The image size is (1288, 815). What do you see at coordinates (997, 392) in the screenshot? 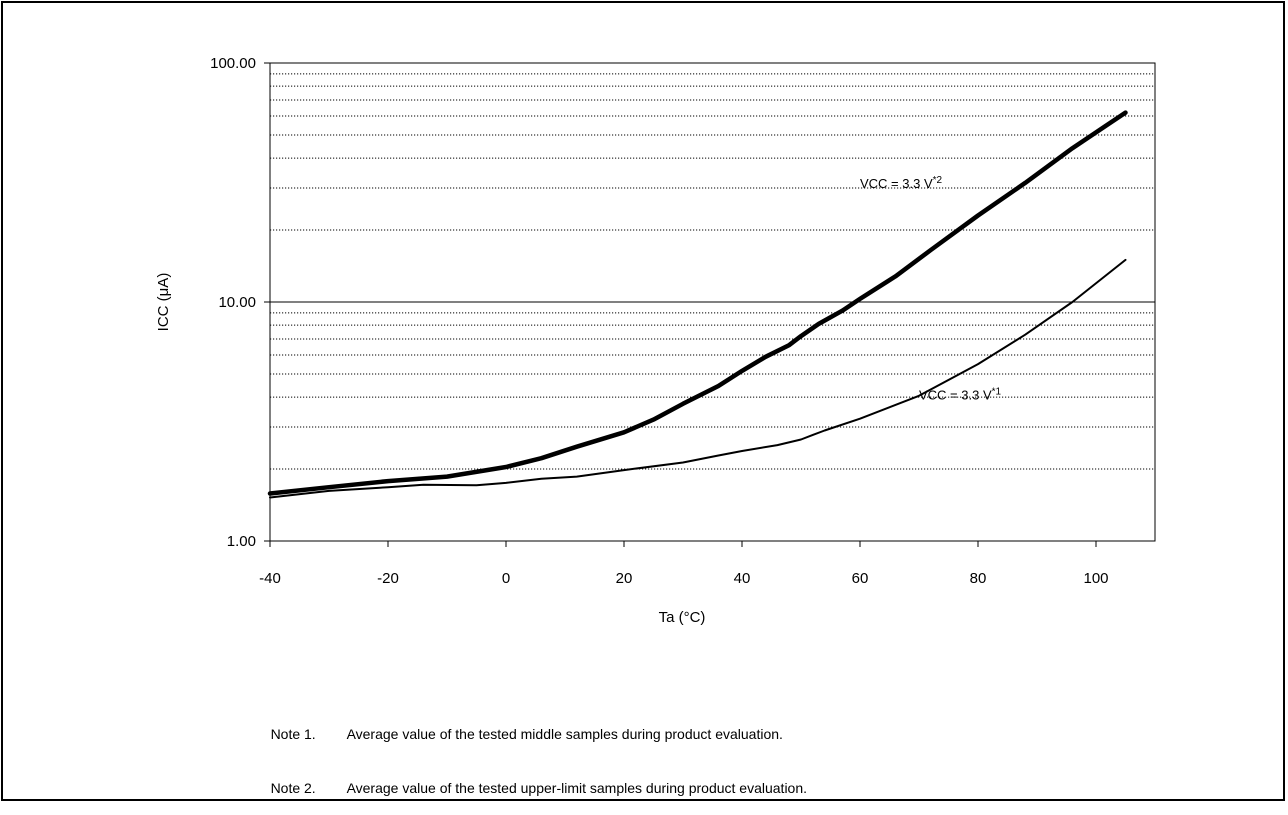
I see `series-label-sup-2: *1` at bounding box center [997, 392].